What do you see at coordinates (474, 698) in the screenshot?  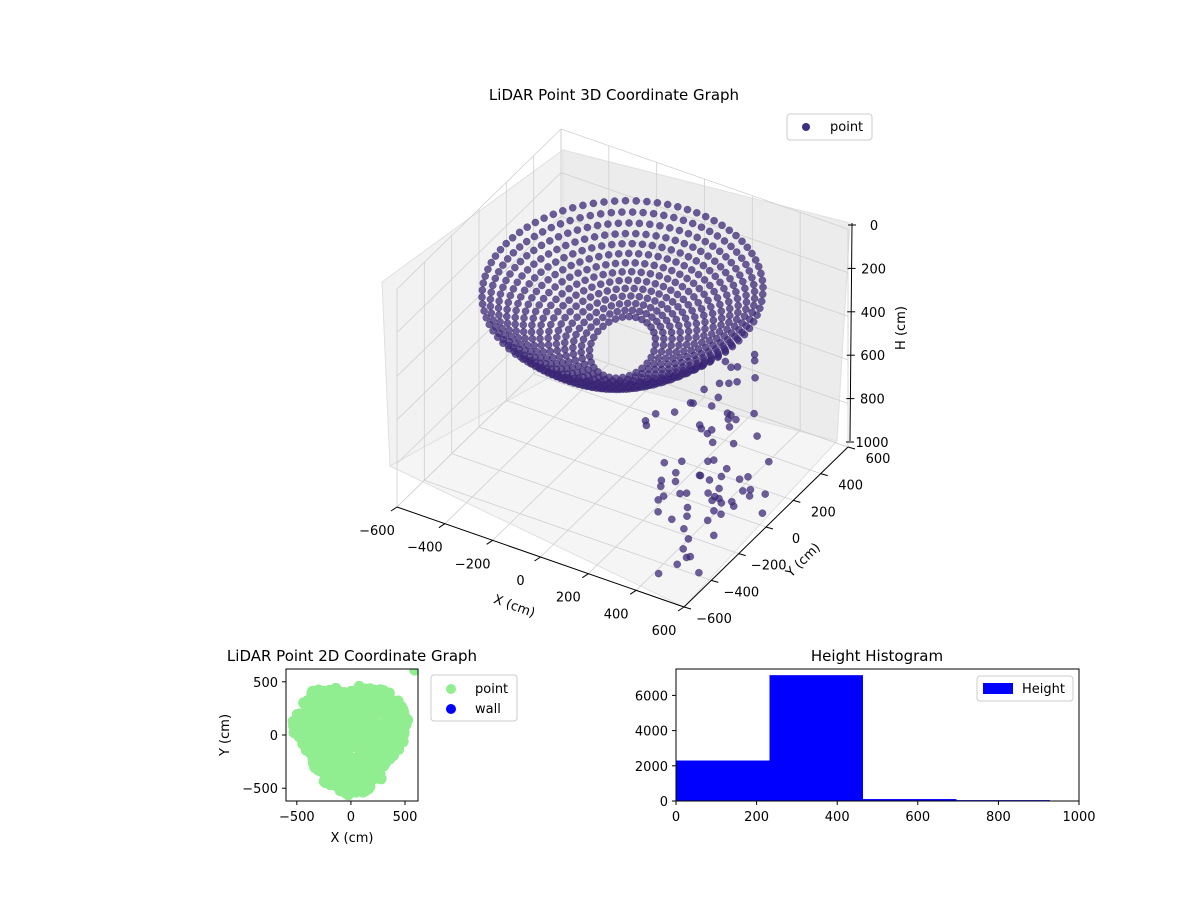 I see `plot2d-legend: point wall` at bounding box center [474, 698].